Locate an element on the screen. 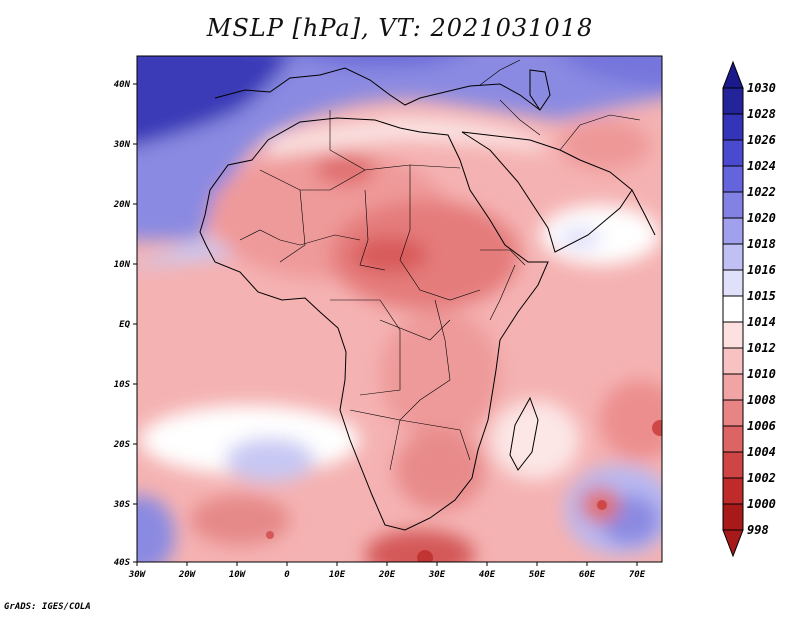 The height and width of the screenshot is (618, 800). lat-tick-label: 40S is located at coordinates (122, 563).